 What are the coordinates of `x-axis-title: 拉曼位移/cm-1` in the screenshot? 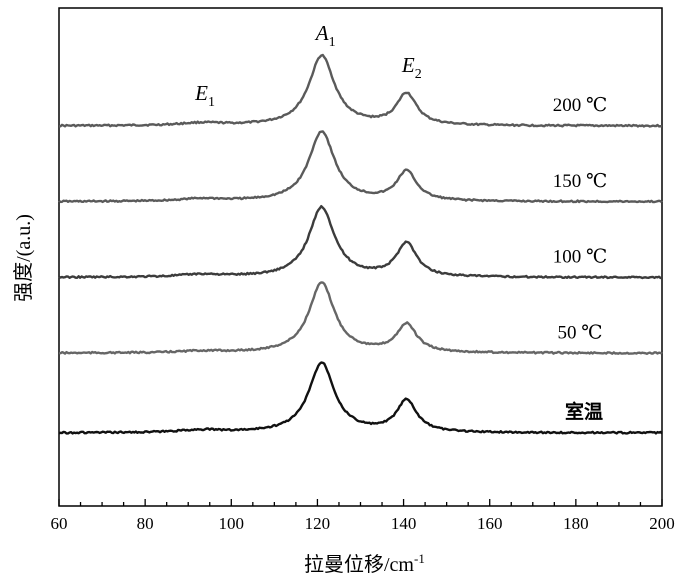 It's located at (364, 563).